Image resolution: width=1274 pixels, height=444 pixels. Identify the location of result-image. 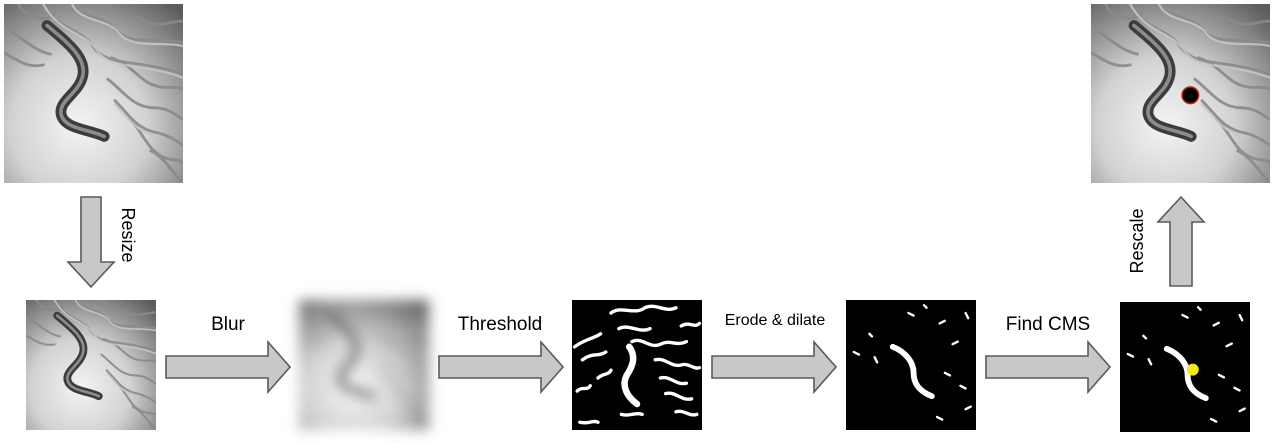
(1180, 91).